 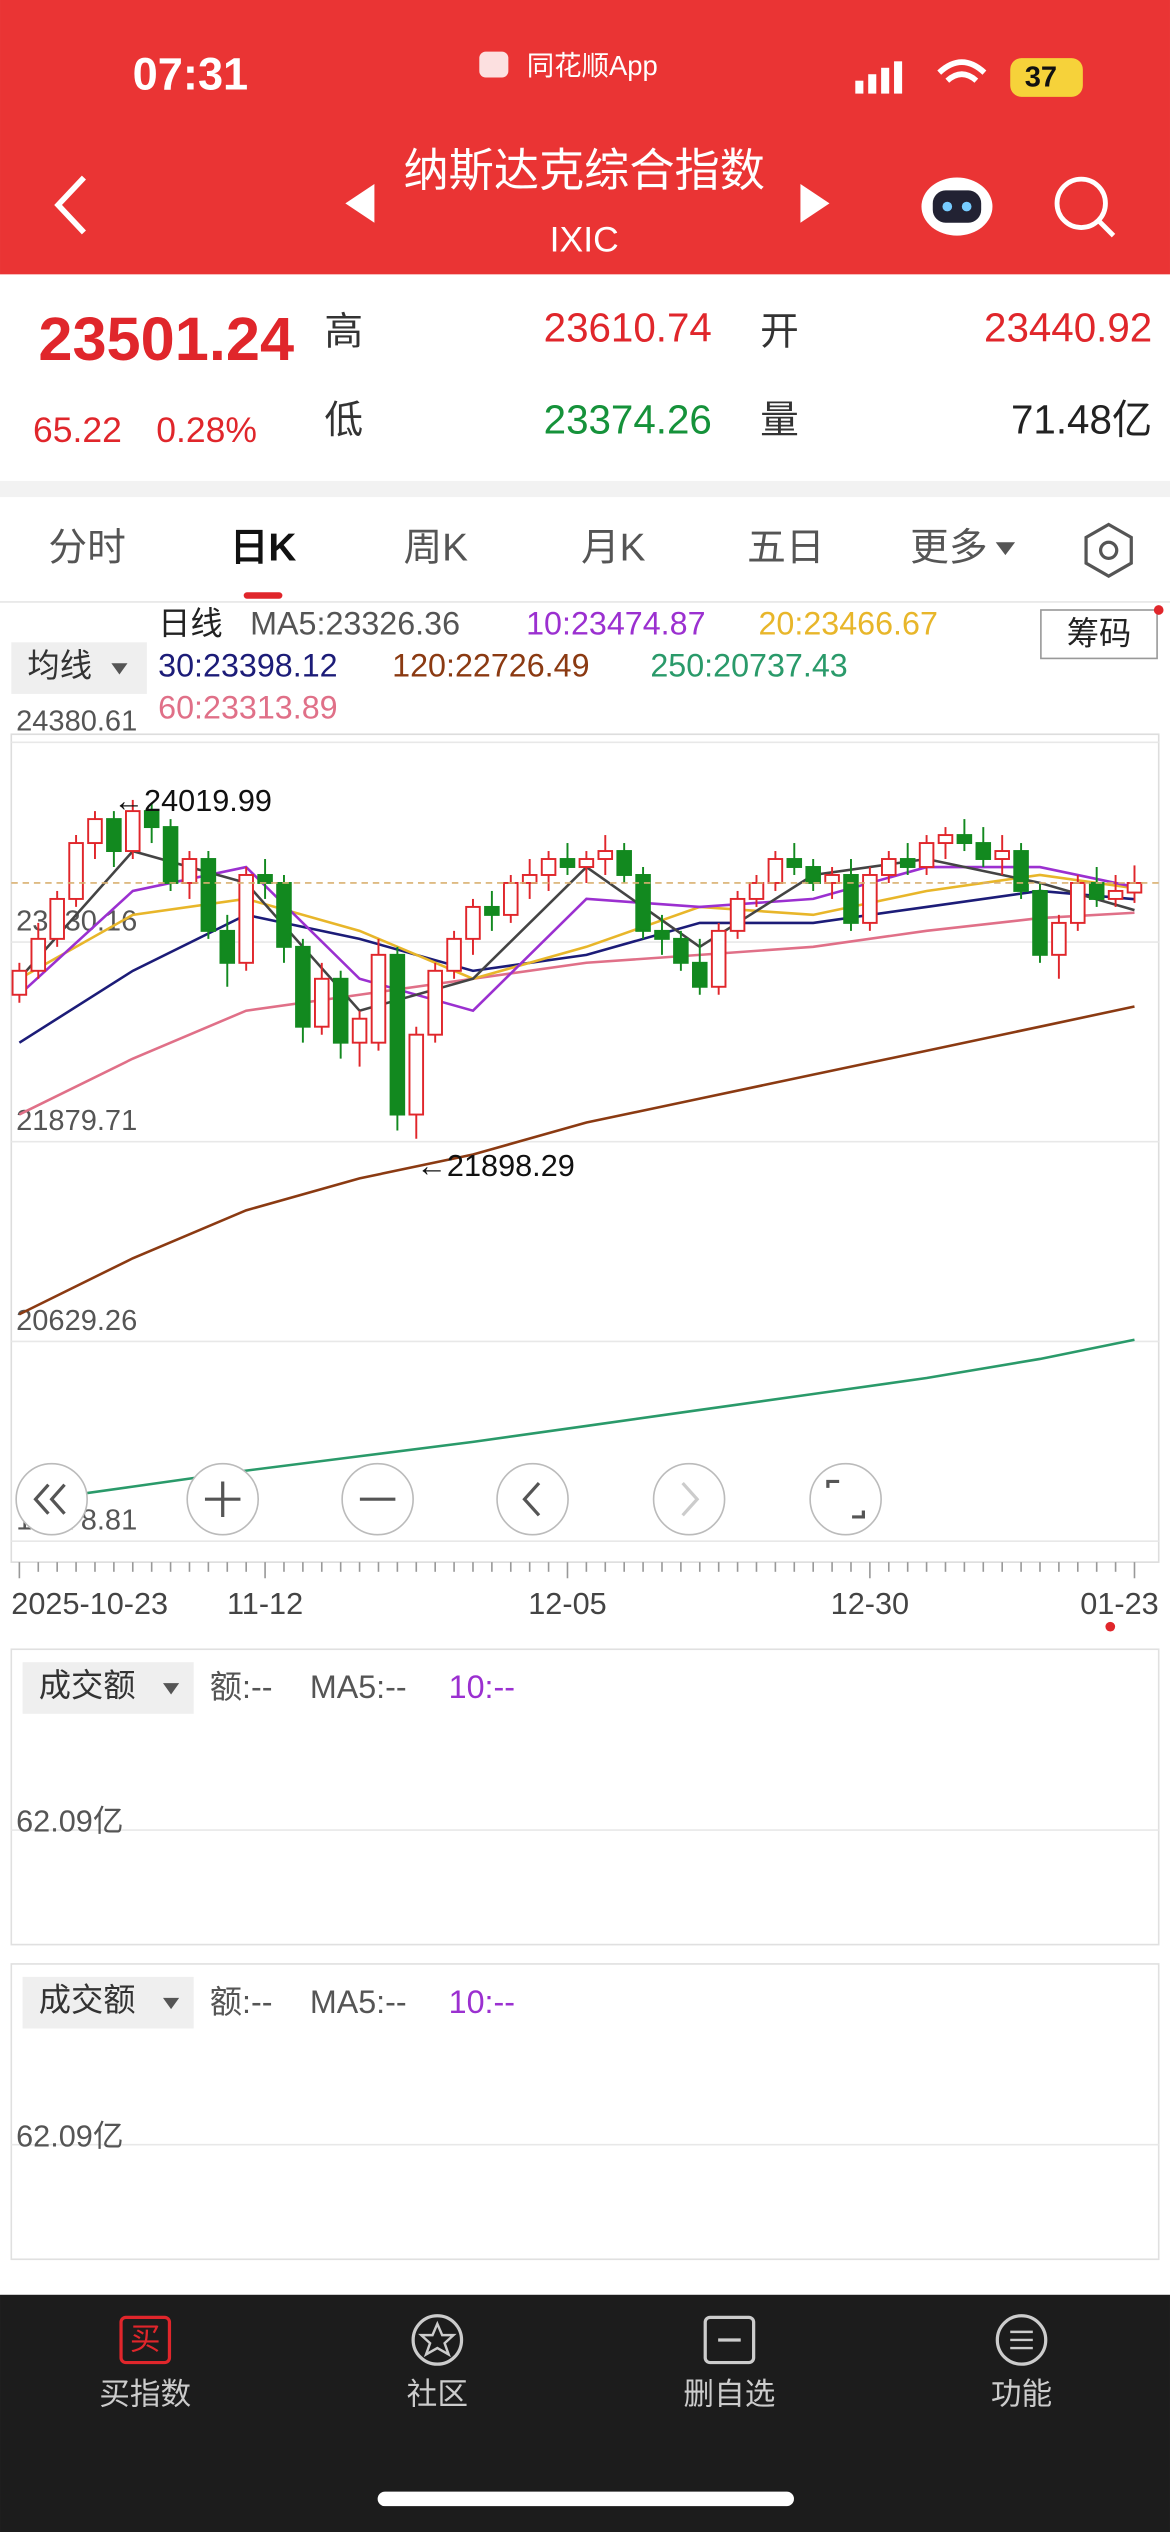 I want to click on control-left, so click(x=532, y=1499).